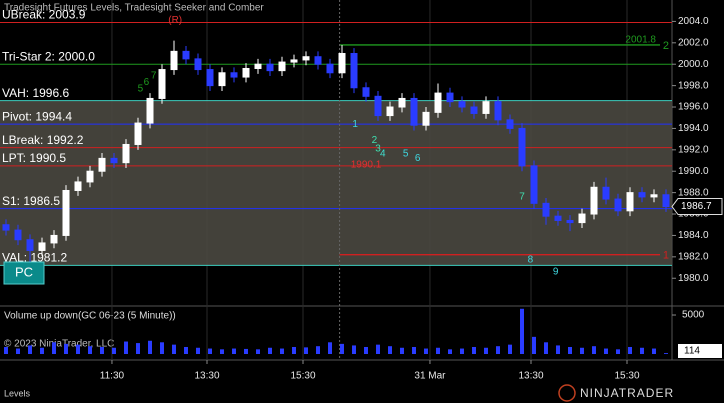  I want to click on y-tick-label: 1982.0, so click(693, 256).